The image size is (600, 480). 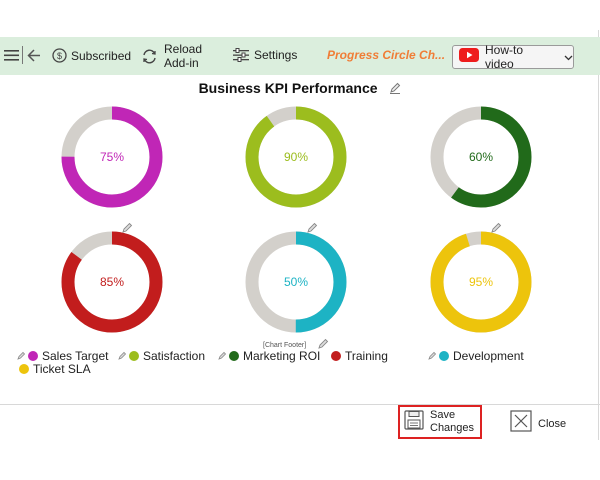 I want to click on chart-title: Business KPI Performance, so click(x=300, y=88).